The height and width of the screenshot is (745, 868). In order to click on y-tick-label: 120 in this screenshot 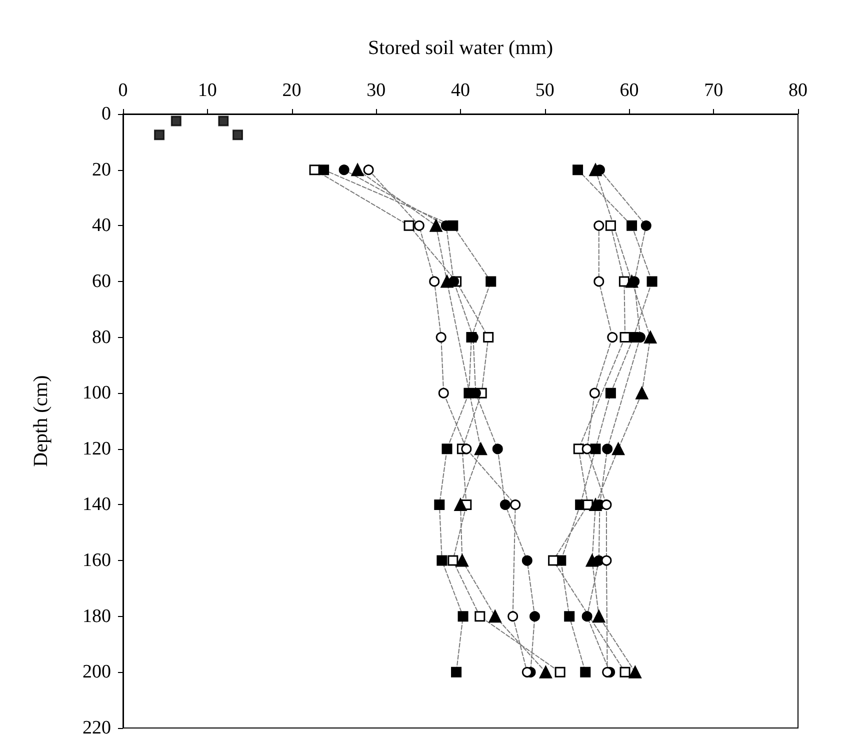, I will do `click(96, 449)`.